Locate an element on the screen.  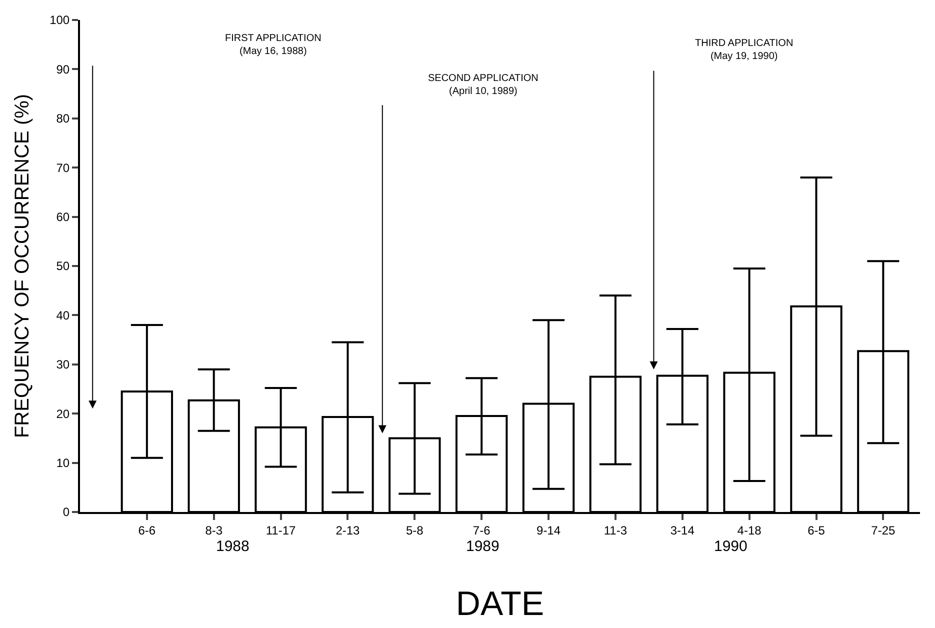
y-tick-label: 80 is located at coordinates (63, 119).